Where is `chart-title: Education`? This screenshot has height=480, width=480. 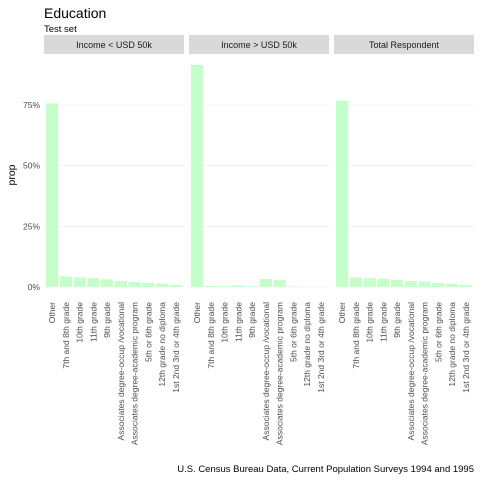
chart-title: Education is located at coordinates (75, 13).